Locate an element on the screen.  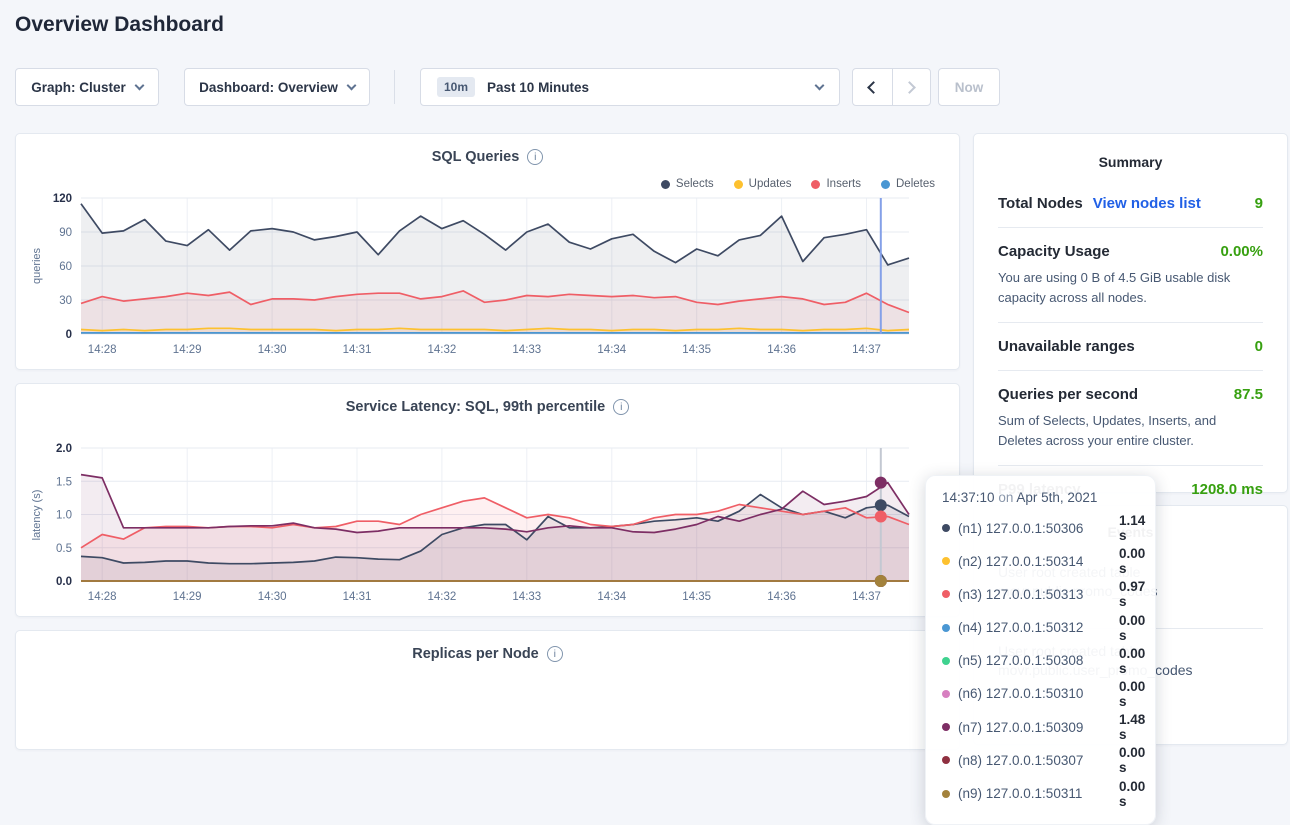
tooltip-node-label: (n2) 127.0.0.1:50314 is located at coordinates (1021, 561).